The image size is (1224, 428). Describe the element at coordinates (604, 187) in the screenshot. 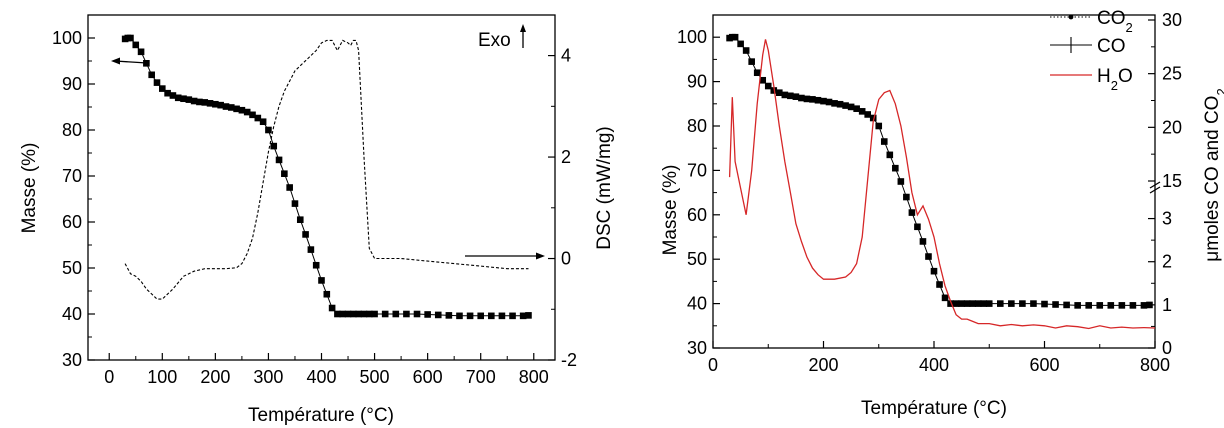

I see `y-right-axis-label: DSC (mW/mg)` at that location.